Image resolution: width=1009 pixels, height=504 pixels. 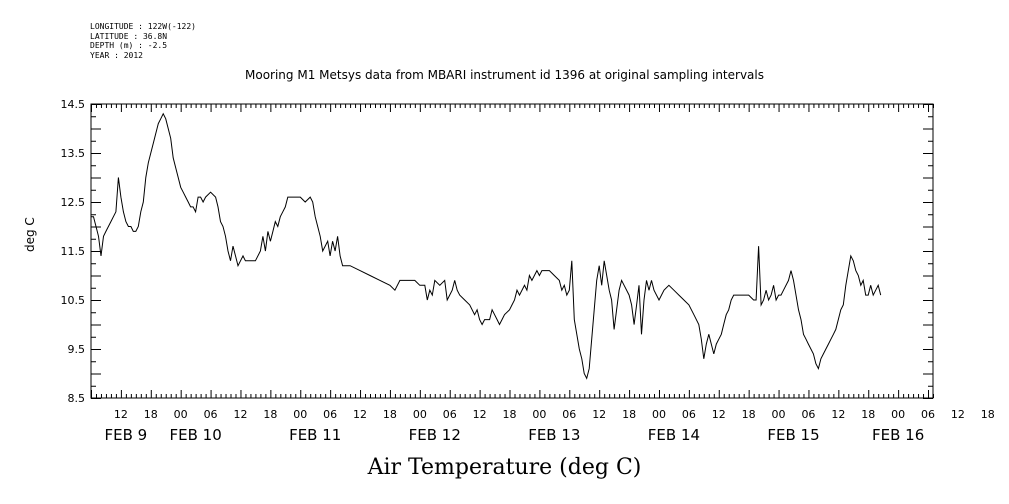 What do you see at coordinates (116, 55) in the screenshot?
I see `year-label: YEAR : 2012` at bounding box center [116, 55].